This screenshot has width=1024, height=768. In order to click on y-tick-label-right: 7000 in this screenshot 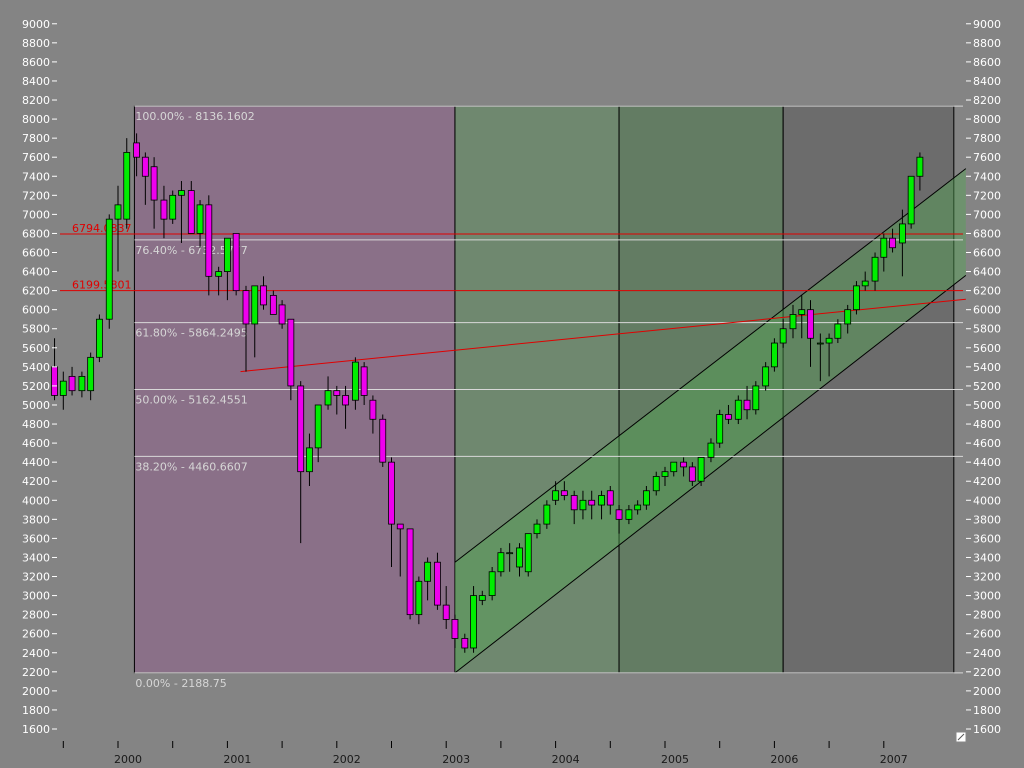, I will do `click(987, 214)`.